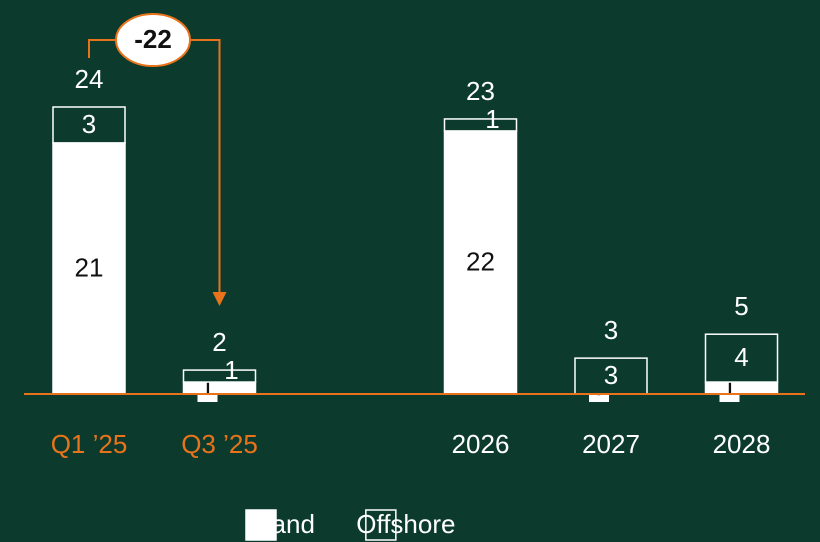  Describe the element at coordinates (89, 444) in the screenshot. I see `x-tick-label: Q1 ’25` at that location.